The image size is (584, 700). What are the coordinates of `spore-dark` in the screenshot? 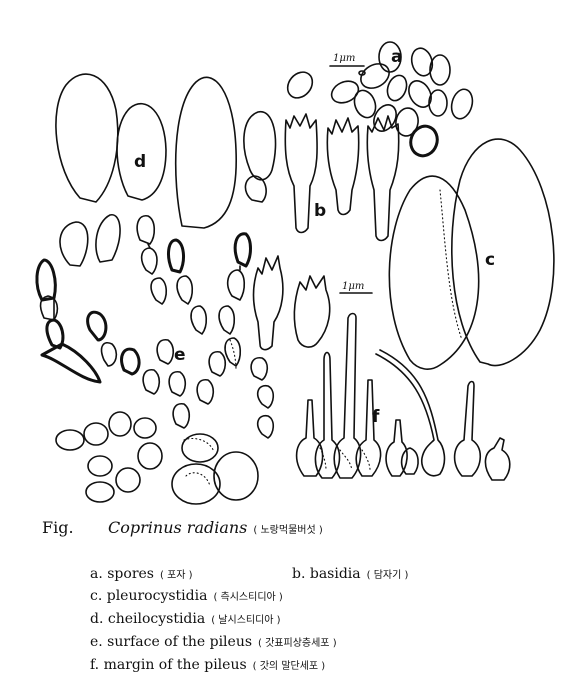 It's located at (424, 141).